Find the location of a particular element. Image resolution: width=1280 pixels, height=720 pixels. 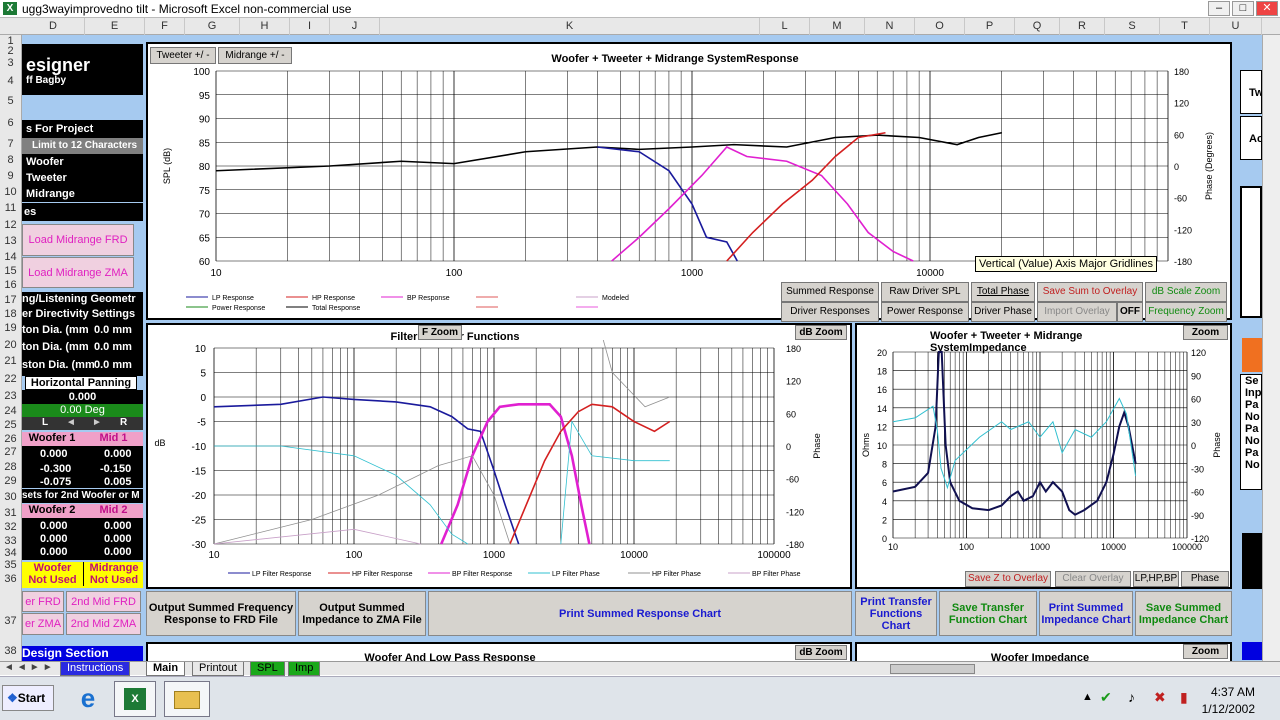

show-hidden-icons: ▲ is located at coordinates (1087, 697).